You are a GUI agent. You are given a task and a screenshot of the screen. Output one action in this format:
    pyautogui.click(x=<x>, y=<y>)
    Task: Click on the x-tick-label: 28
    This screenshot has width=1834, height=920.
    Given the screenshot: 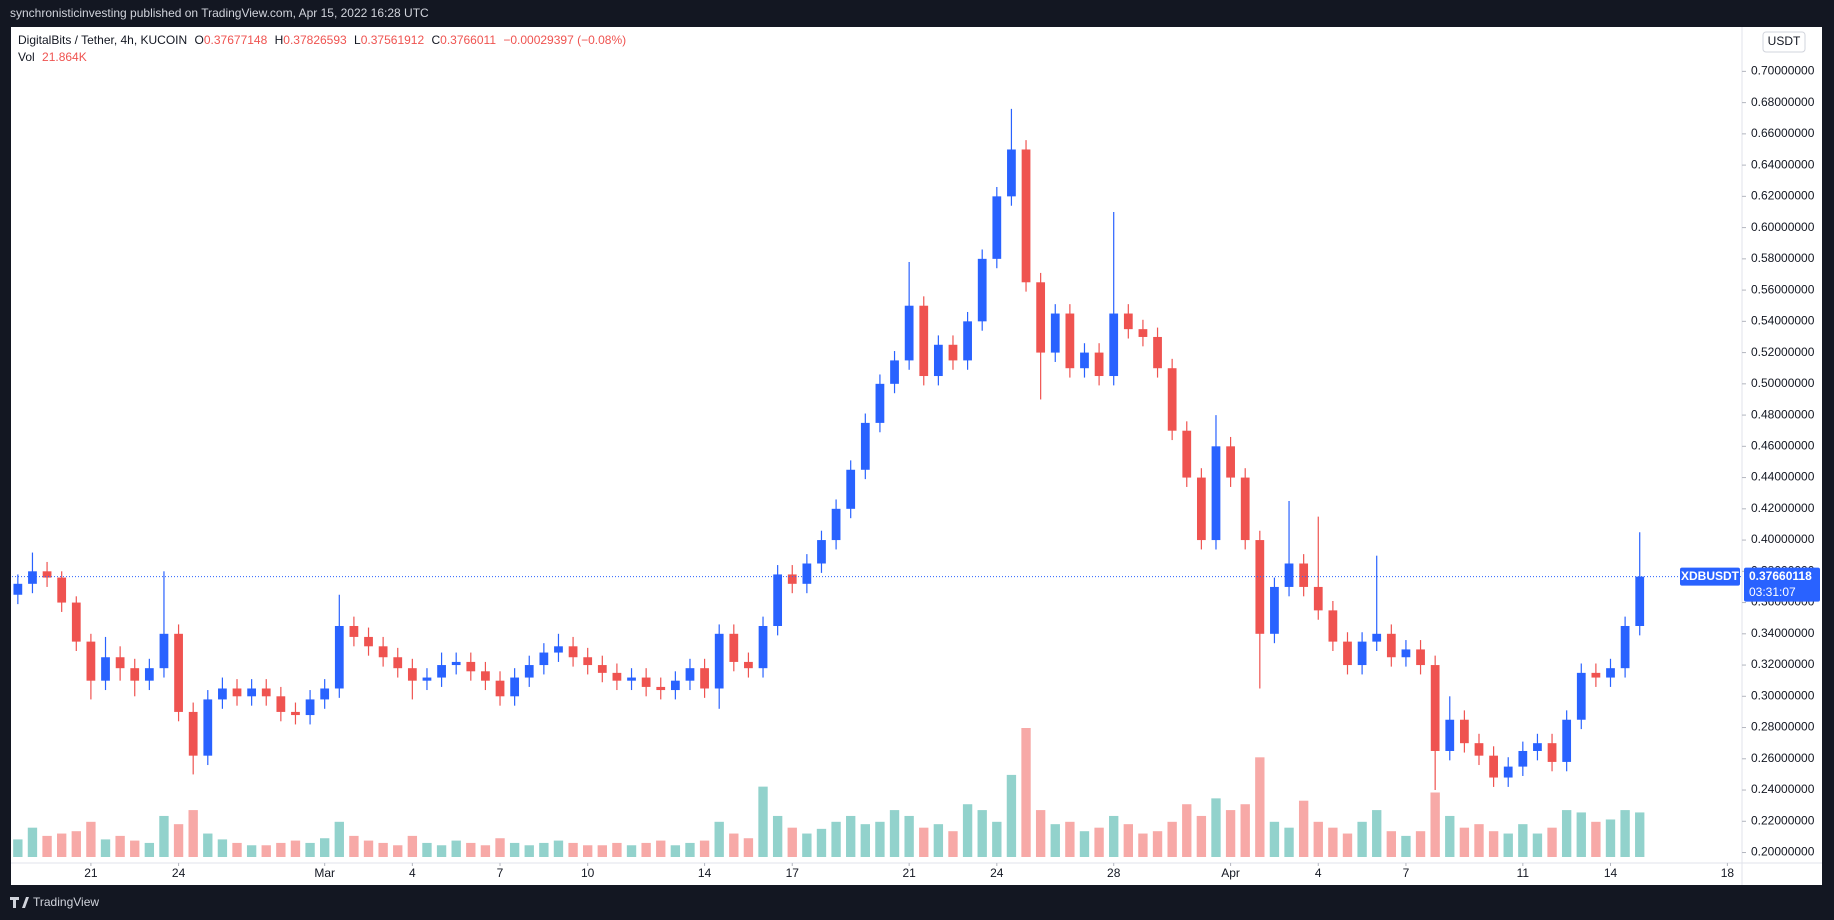 What is the action you would take?
    pyautogui.click(x=1114, y=873)
    